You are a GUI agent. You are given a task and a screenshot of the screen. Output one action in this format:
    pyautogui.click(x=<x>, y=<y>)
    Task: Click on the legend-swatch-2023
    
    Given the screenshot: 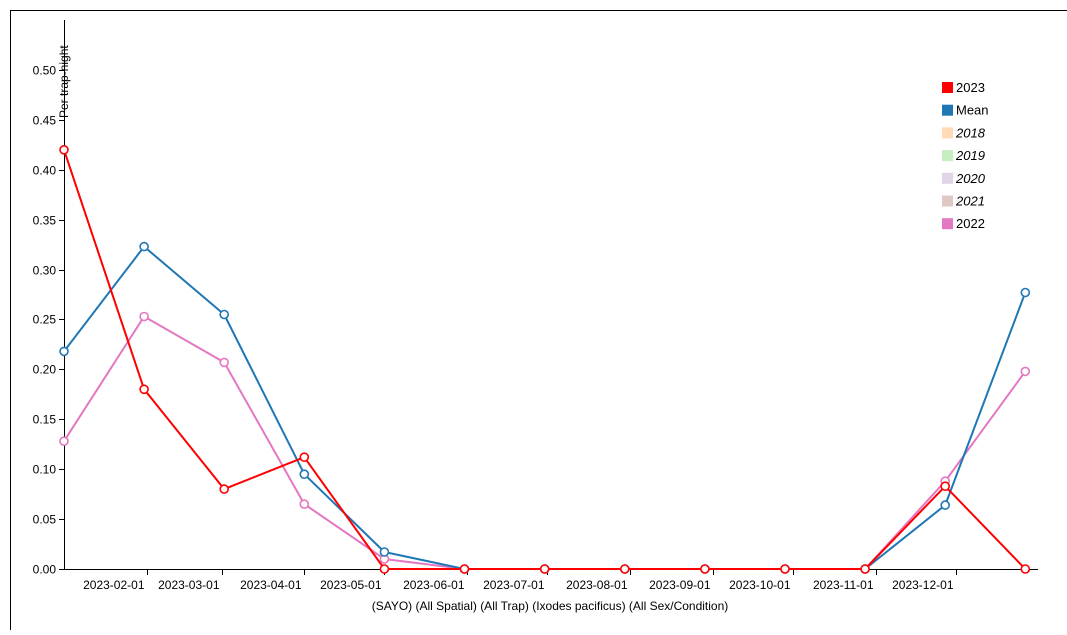 What is the action you would take?
    pyautogui.click(x=947, y=87)
    